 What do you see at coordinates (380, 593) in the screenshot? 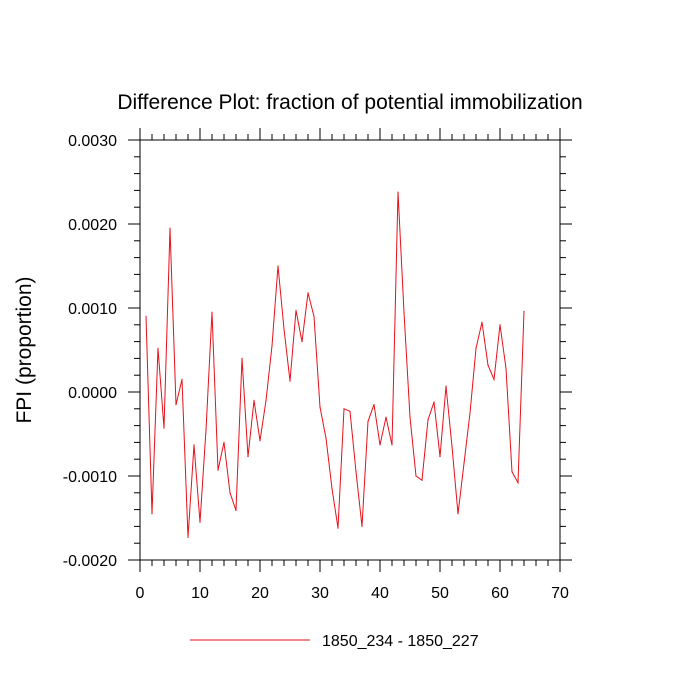
I see `x-tick-label: 40` at bounding box center [380, 593].